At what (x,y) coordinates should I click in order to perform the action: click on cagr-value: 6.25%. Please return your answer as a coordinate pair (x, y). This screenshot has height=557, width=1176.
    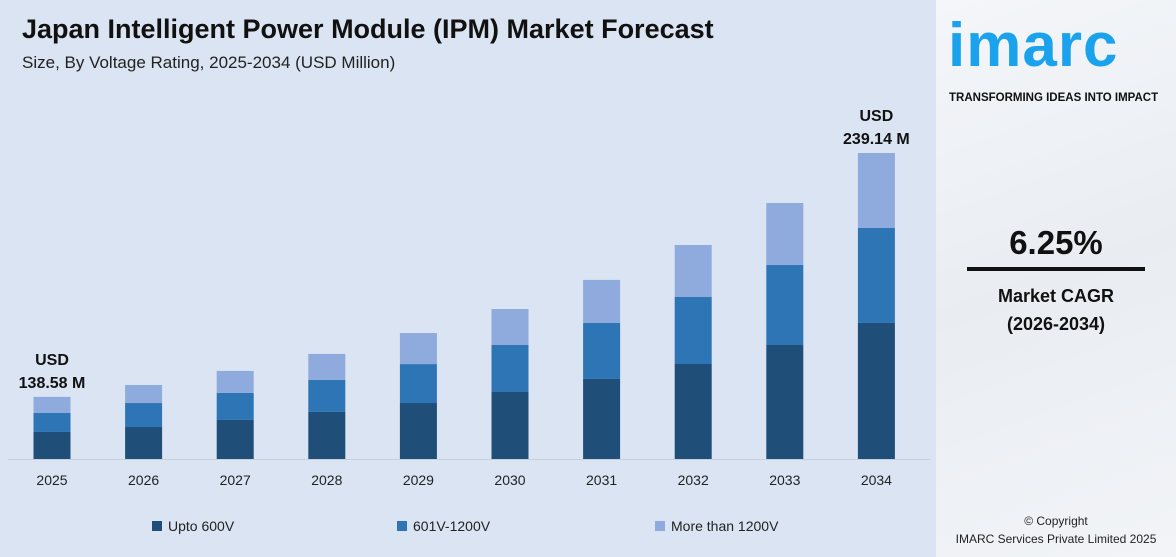
    Looking at the image, I should click on (1056, 242).